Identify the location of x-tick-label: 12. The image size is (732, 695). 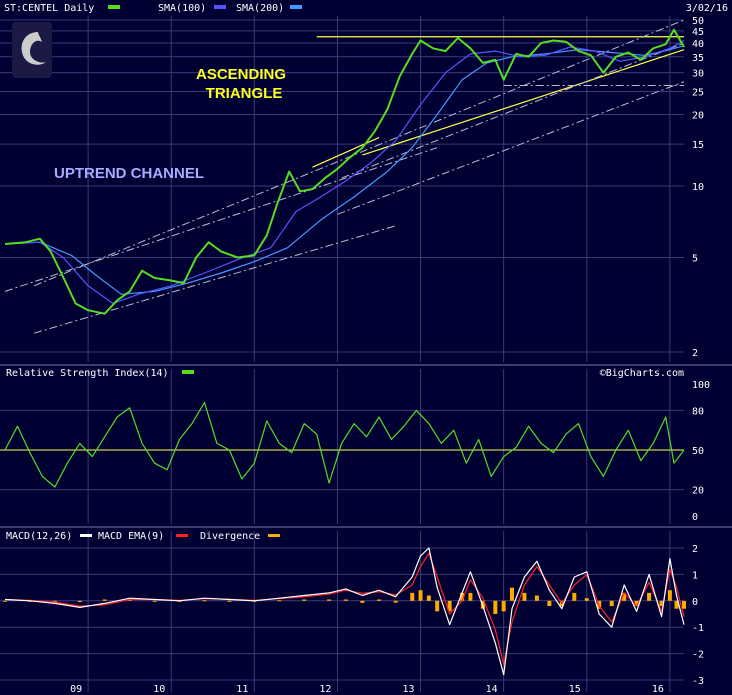
(325, 689).